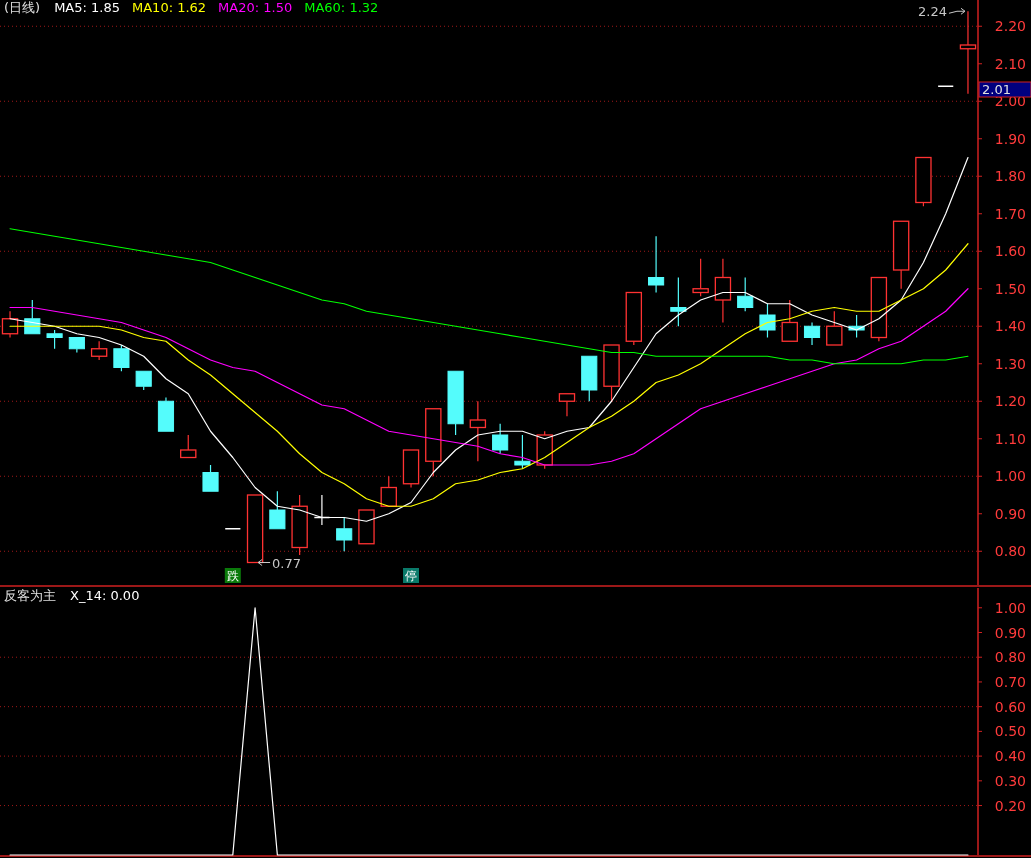  I want to click on y-tick-label: 0.50, so click(1010, 731).